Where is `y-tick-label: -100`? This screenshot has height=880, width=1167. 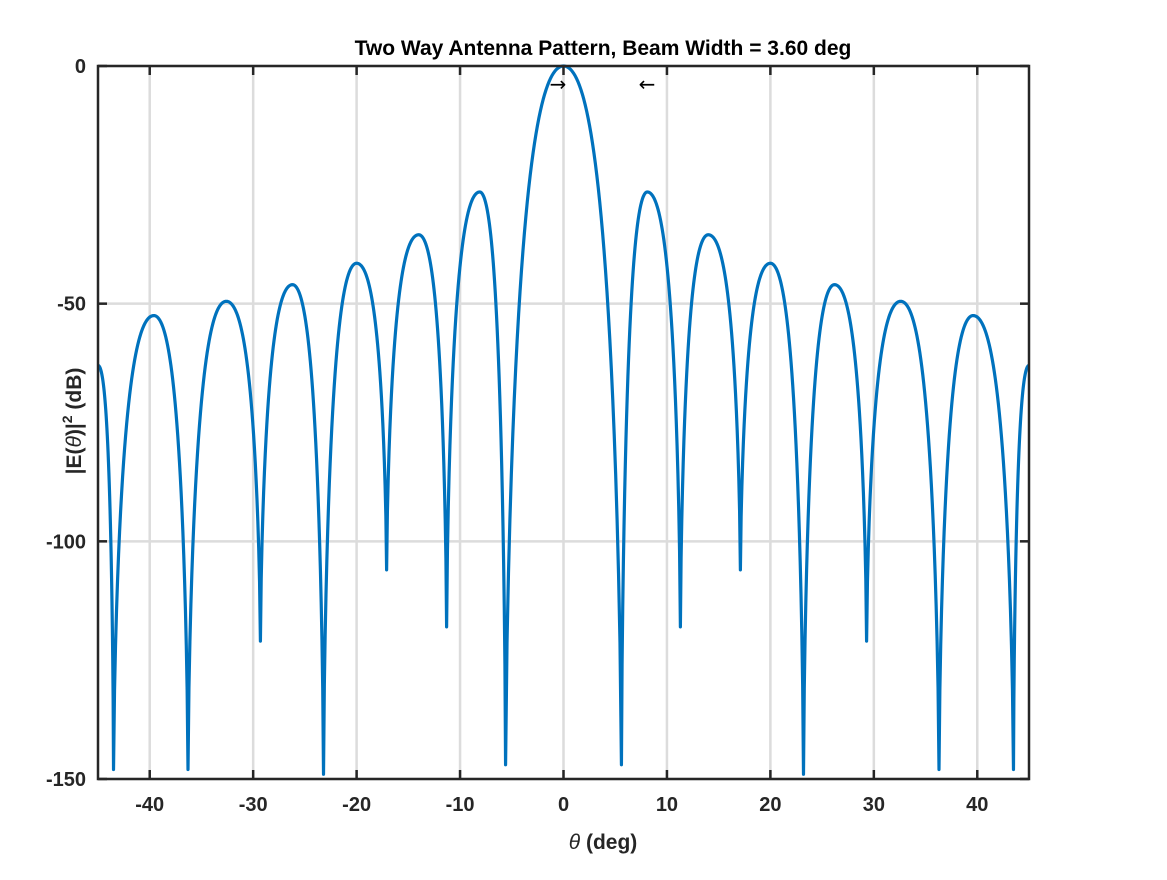
y-tick-label: -100 is located at coordinates (66, 542).